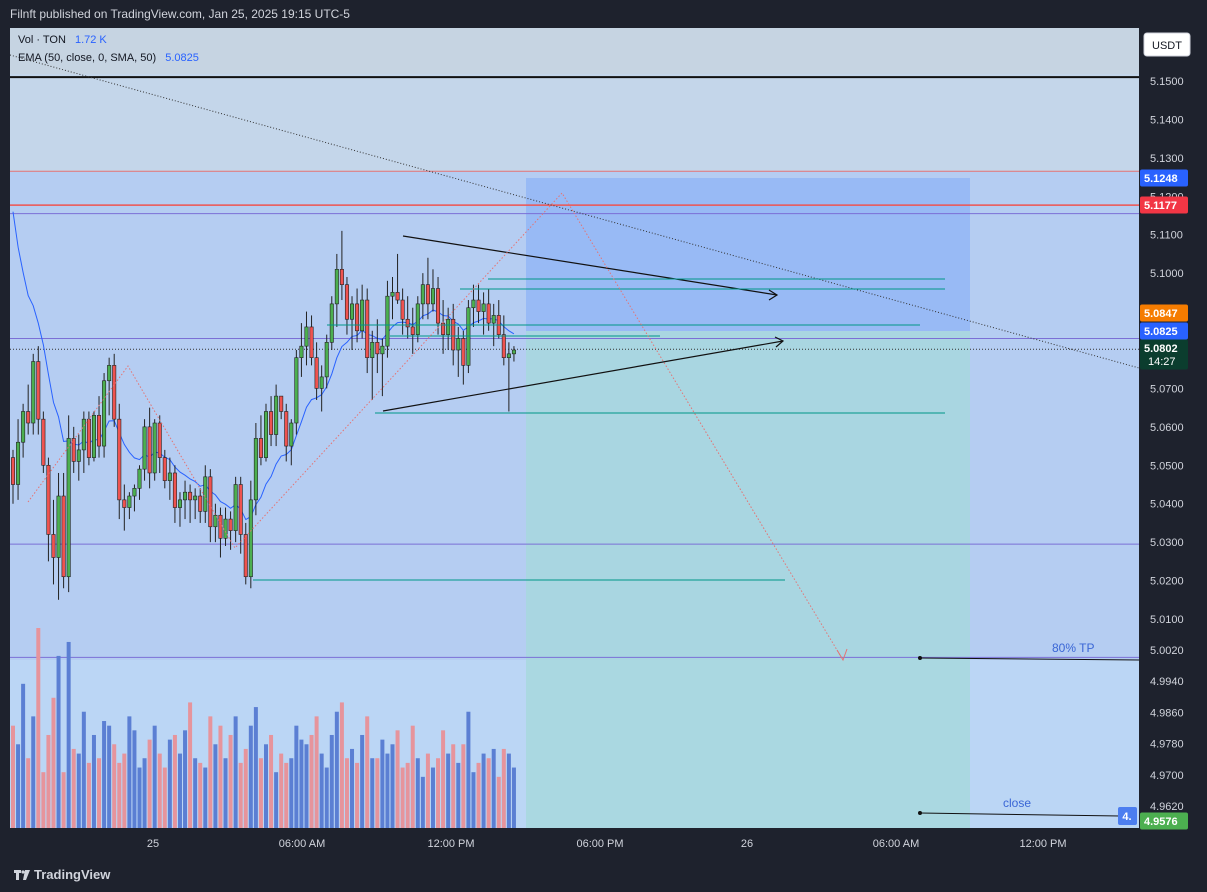 The image size is (1207, 892). Describe the element at coordinates (1167, 620) in the screenshot. I see `price-tick-label: 5.0100` at that location.